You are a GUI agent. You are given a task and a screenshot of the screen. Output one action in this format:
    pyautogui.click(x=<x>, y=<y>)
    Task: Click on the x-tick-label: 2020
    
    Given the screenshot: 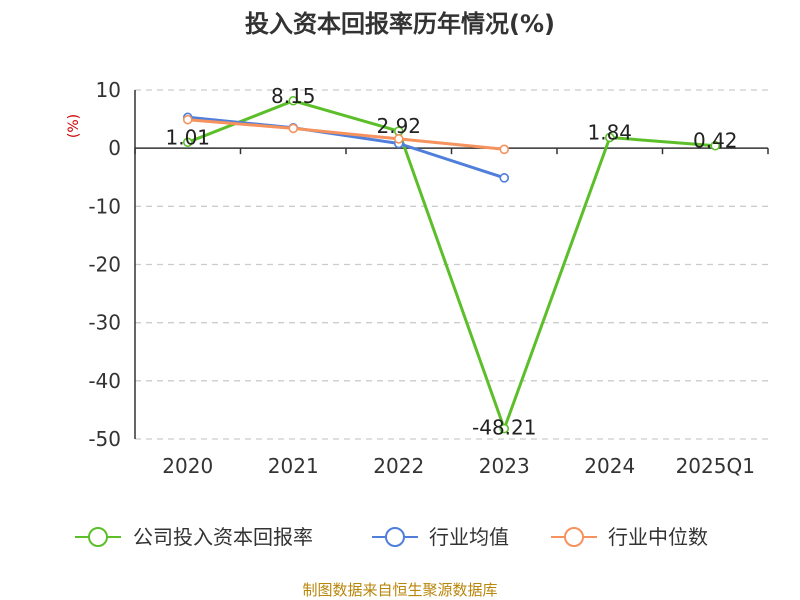 What is the action you would take?
    pyautogui.click(x=187, y=466)
    